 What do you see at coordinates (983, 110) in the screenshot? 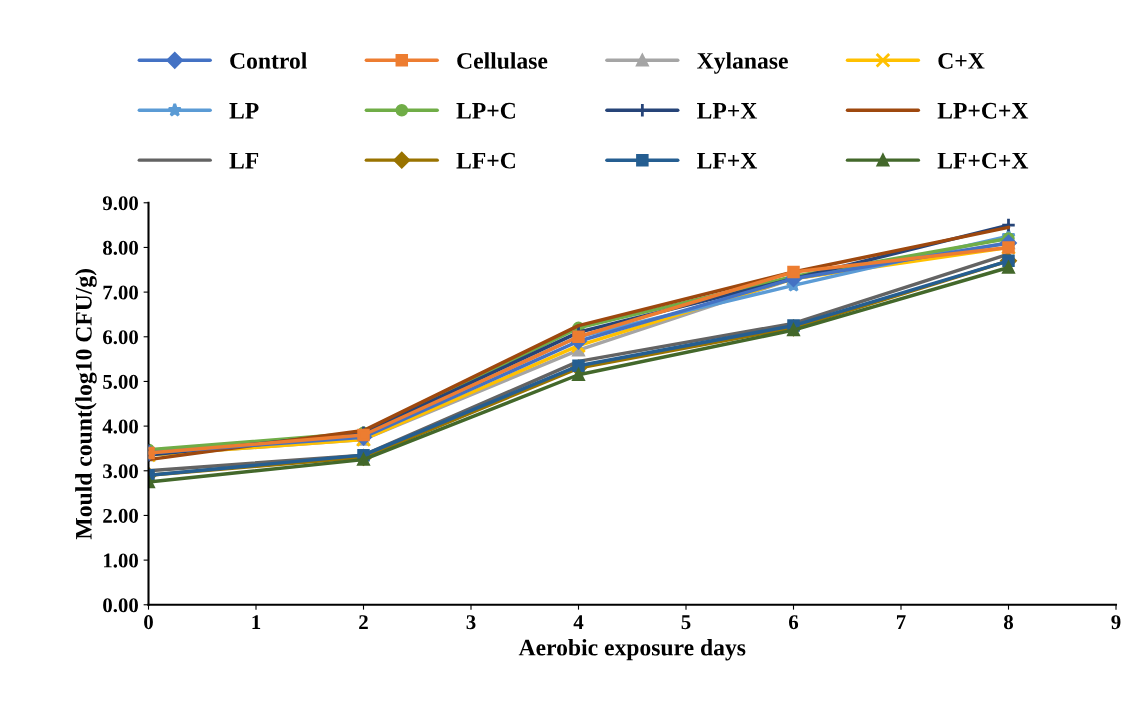
I see `legend-label: LP+C+X` at bounding box center [983, 110].